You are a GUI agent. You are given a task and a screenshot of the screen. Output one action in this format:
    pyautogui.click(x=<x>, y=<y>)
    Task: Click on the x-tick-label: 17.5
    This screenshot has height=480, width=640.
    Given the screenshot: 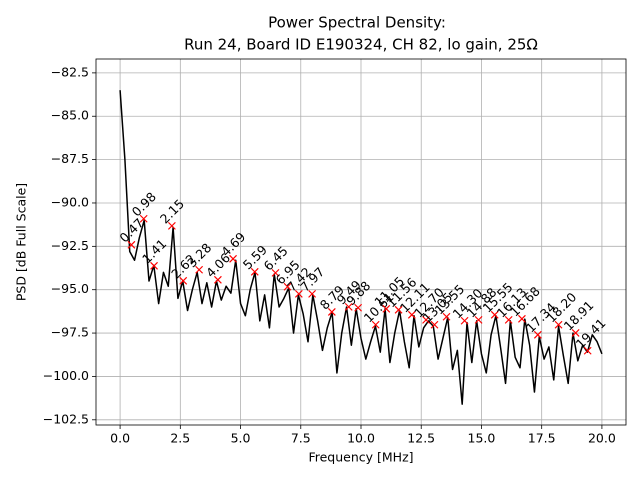 What is the action you would take?
    pyautogui.click(x=542, y=438)
    